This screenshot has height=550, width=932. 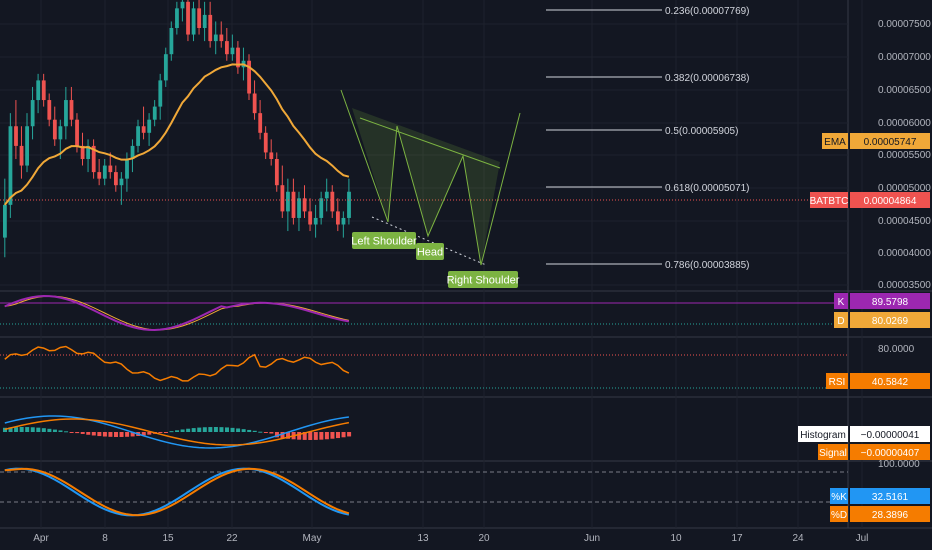 I want to click on stoch-rsi-k-tag: K 89.5798, so click(x=882, y=301).